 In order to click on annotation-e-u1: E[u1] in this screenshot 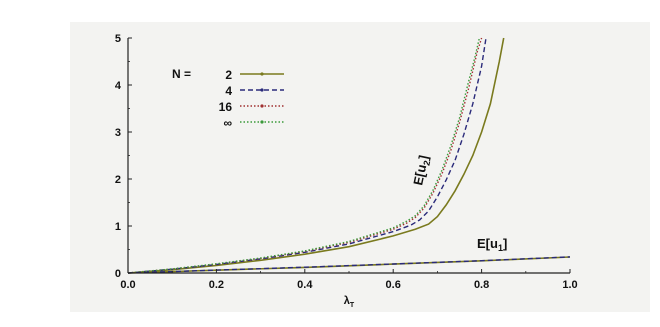, I will do `click(492, 244)`.